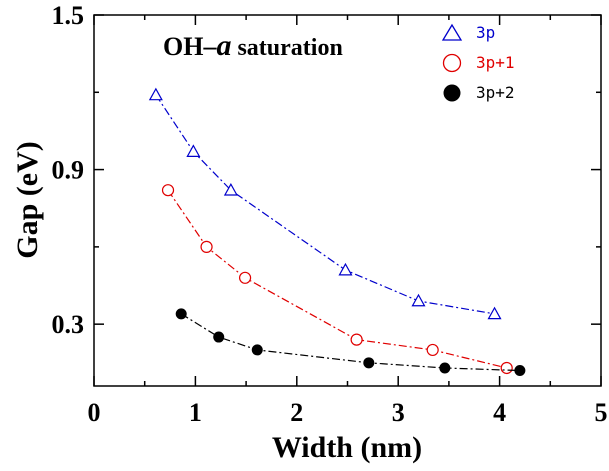 This screenshot has height=471, width=609. Describe the element at coordinates (68, 324) in the screenshot. I see `y-tick-label: 0.3` at that location.